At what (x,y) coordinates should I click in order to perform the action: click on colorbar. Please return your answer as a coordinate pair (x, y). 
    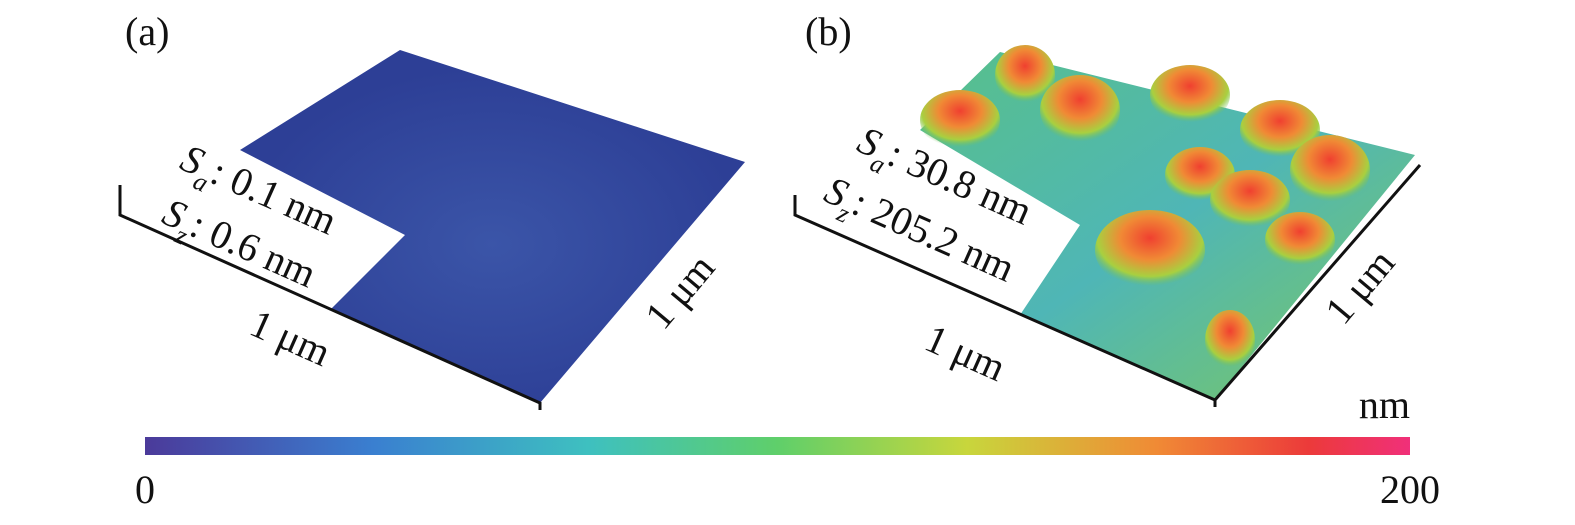
    Looking at the image, I should click on (777, 446).